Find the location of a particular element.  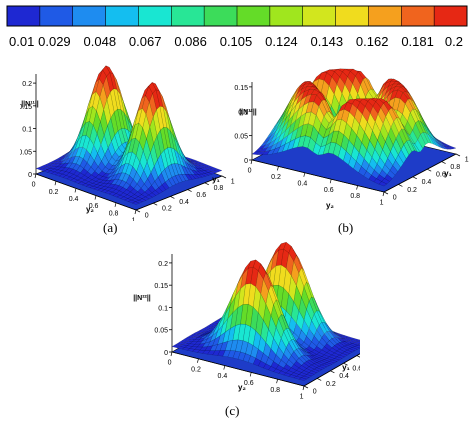

colorbar-tick-label: 0.01 is located at coordinates (21, 41).